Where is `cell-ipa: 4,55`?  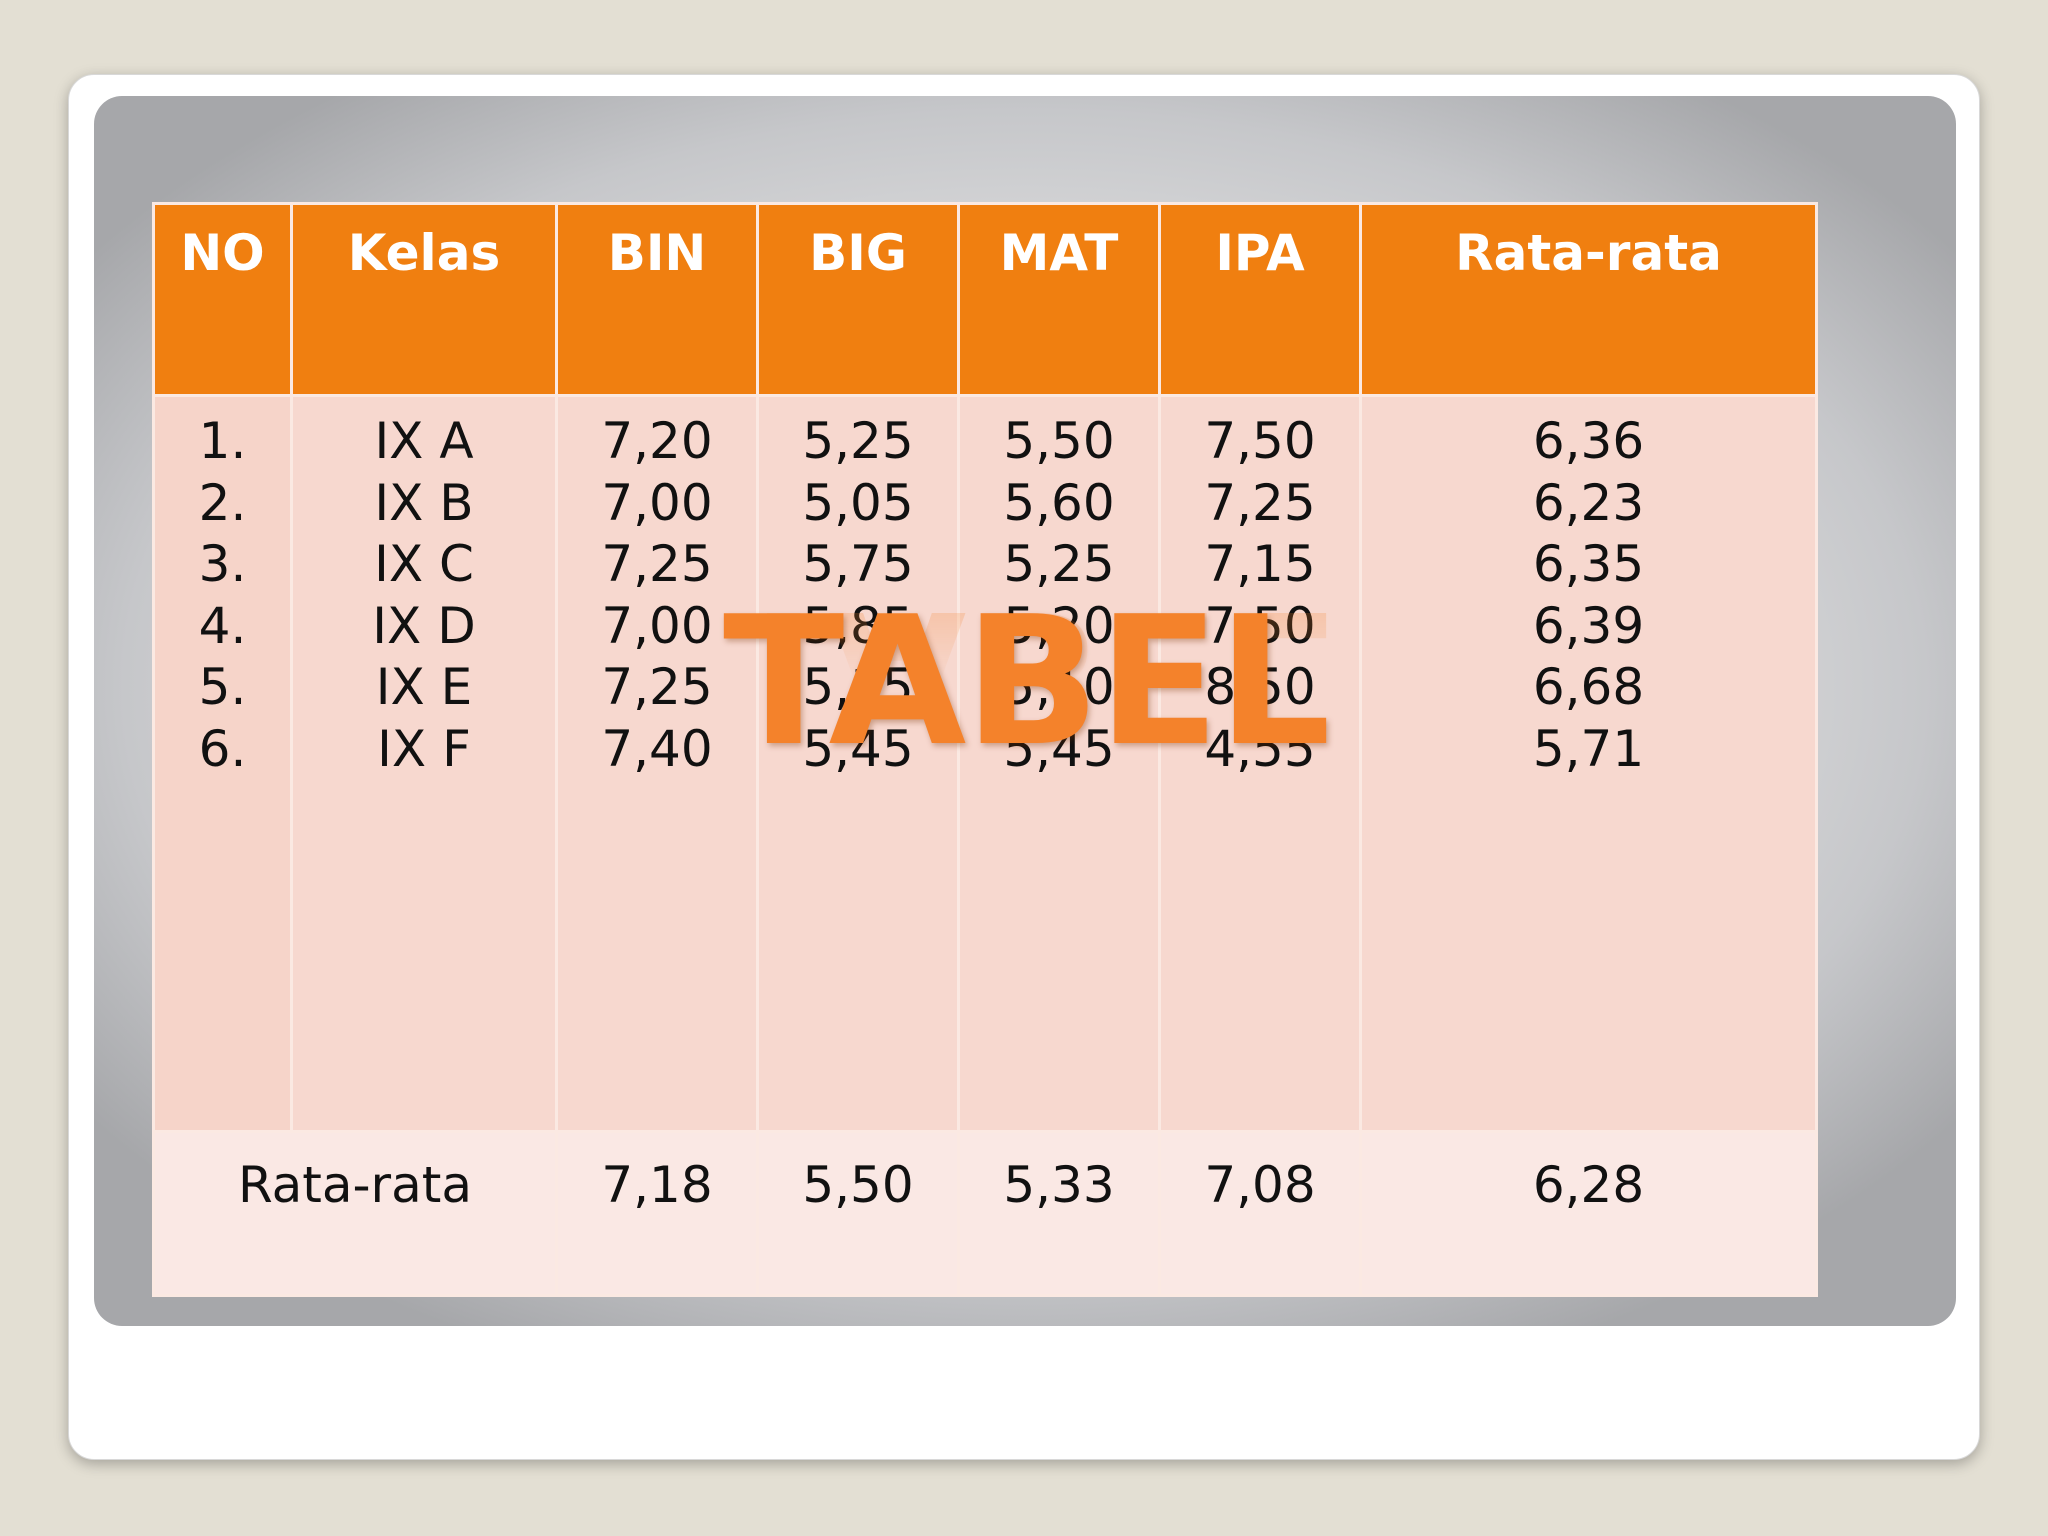
cell-ipa: 4,55 is located at coordinates (1260, 748).